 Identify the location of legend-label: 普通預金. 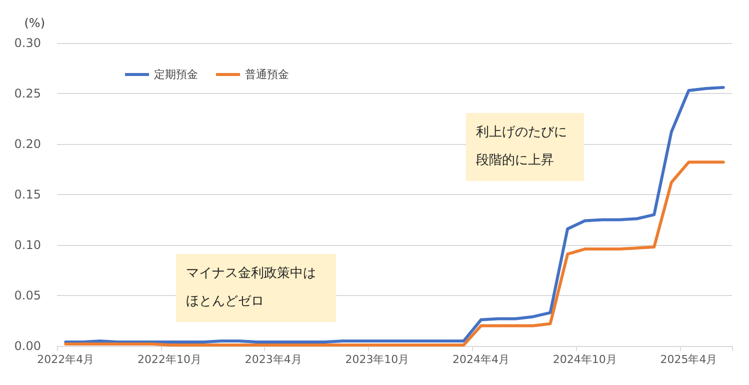
(267, 74).